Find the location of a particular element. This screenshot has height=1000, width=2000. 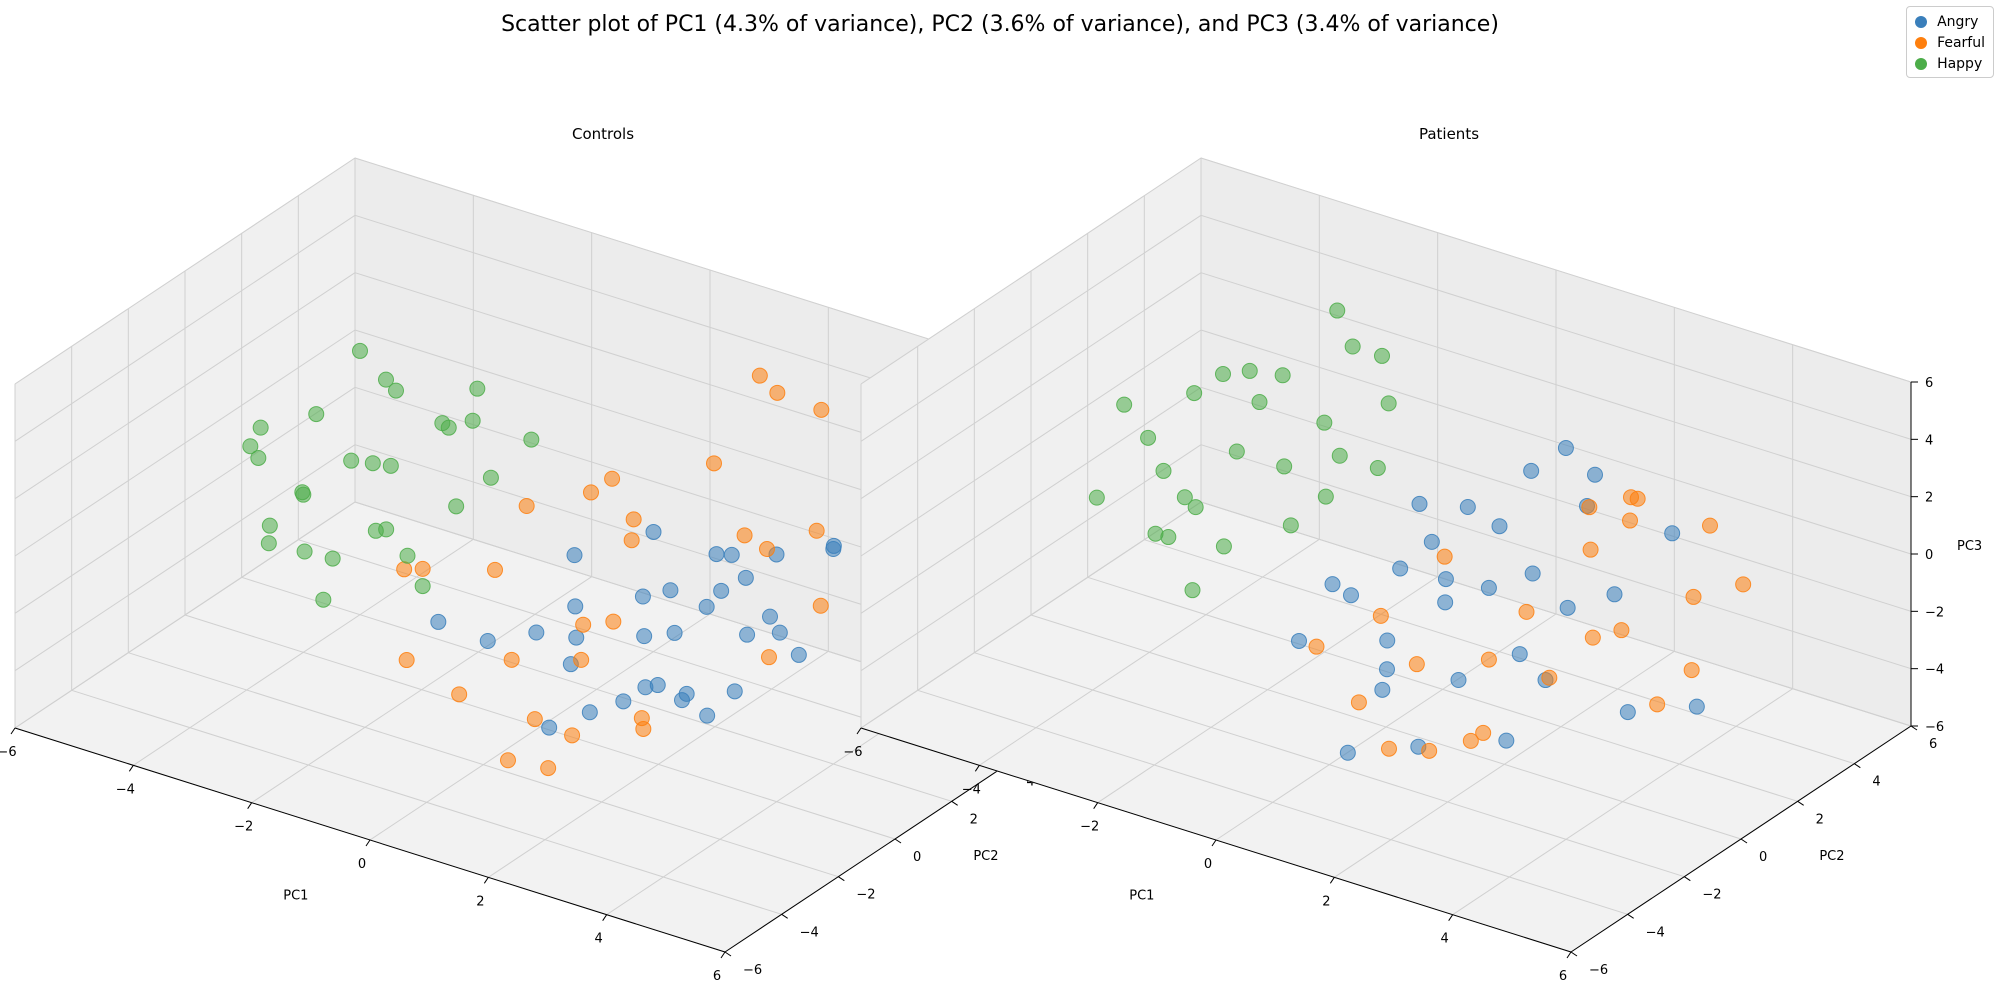

x-tick-label: 4 is located at coordinates (599, 939).